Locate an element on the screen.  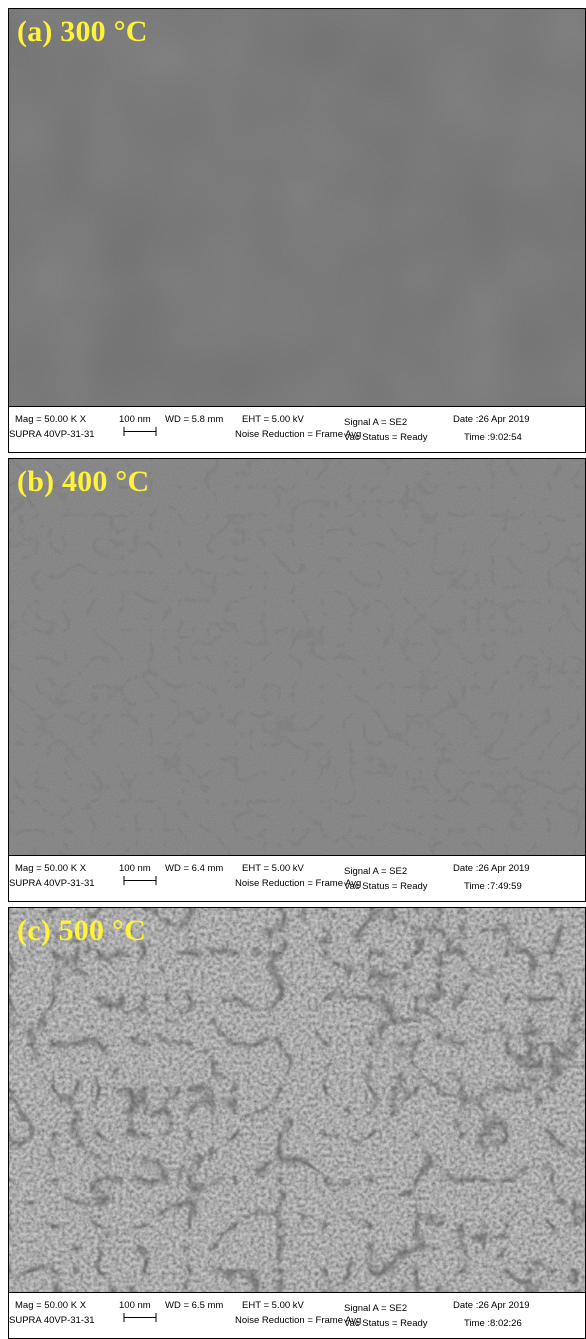
time-text: Time :7:49:59 is located at coordinates (493, 886).